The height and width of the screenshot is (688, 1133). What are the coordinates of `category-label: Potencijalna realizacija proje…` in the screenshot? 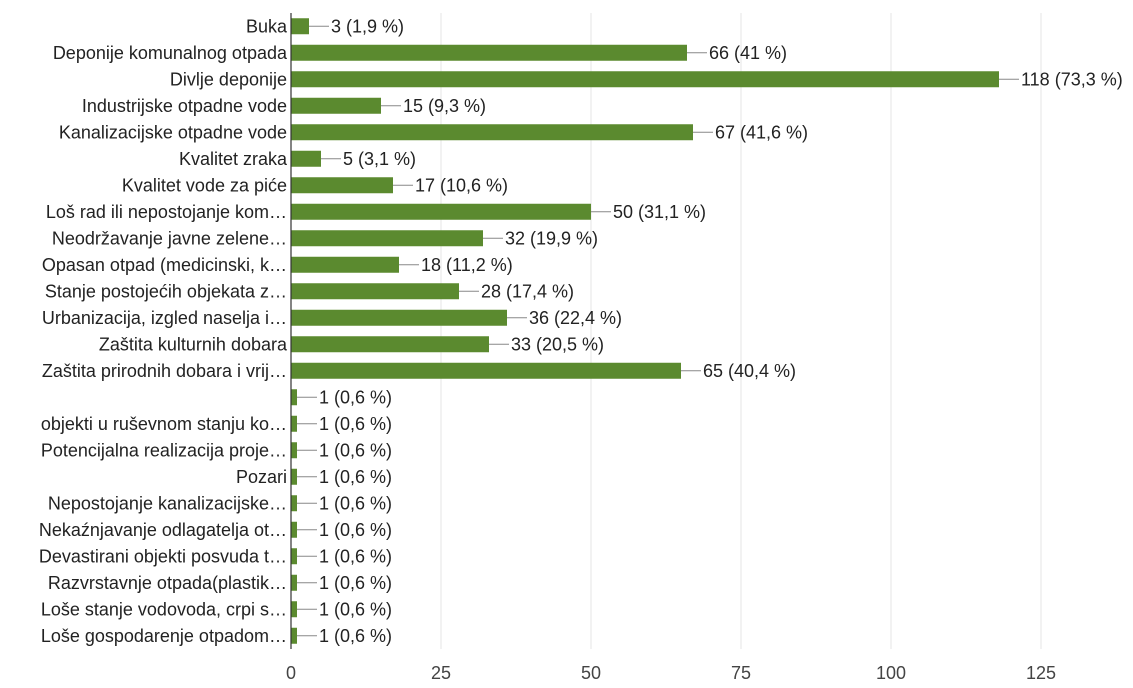 It's located at (164, 450).